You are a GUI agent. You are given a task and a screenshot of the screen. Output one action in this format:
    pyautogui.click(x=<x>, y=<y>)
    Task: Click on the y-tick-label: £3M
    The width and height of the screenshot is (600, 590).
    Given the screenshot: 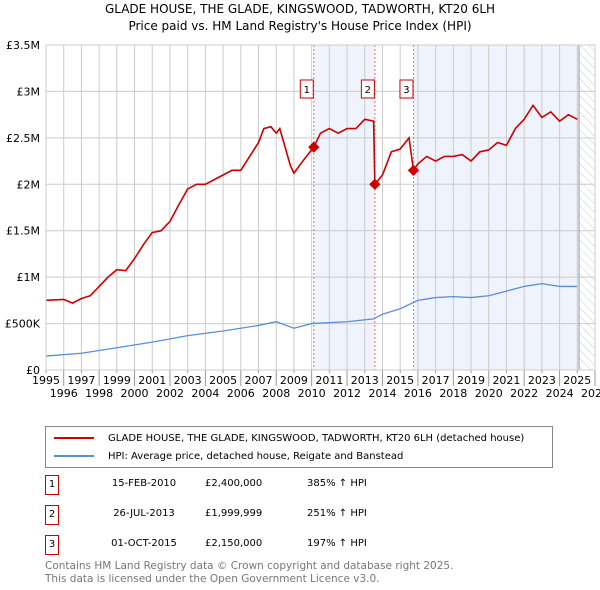 What is the action you would take?
    pyautogui.click(x=29, y=91)
    